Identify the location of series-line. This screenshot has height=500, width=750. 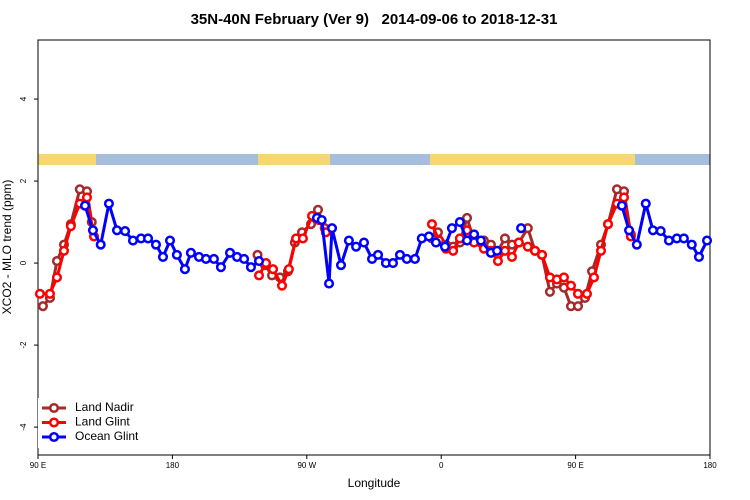
(396, 244).